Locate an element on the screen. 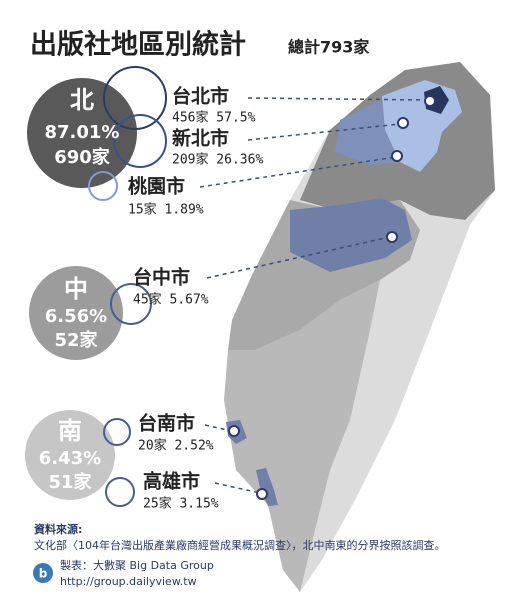 This screenshot has width=517, height=600. city-circles is located at coordinates (127, 286).